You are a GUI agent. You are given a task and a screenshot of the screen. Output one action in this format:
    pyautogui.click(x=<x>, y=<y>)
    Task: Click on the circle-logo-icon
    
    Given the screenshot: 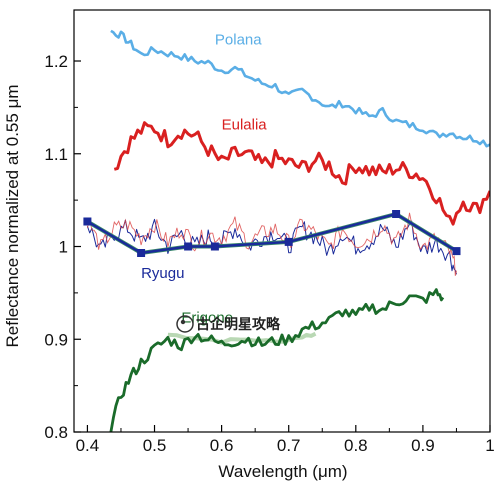 What is the action you would take?
    pyautogui.click(x=185, y=324)
    